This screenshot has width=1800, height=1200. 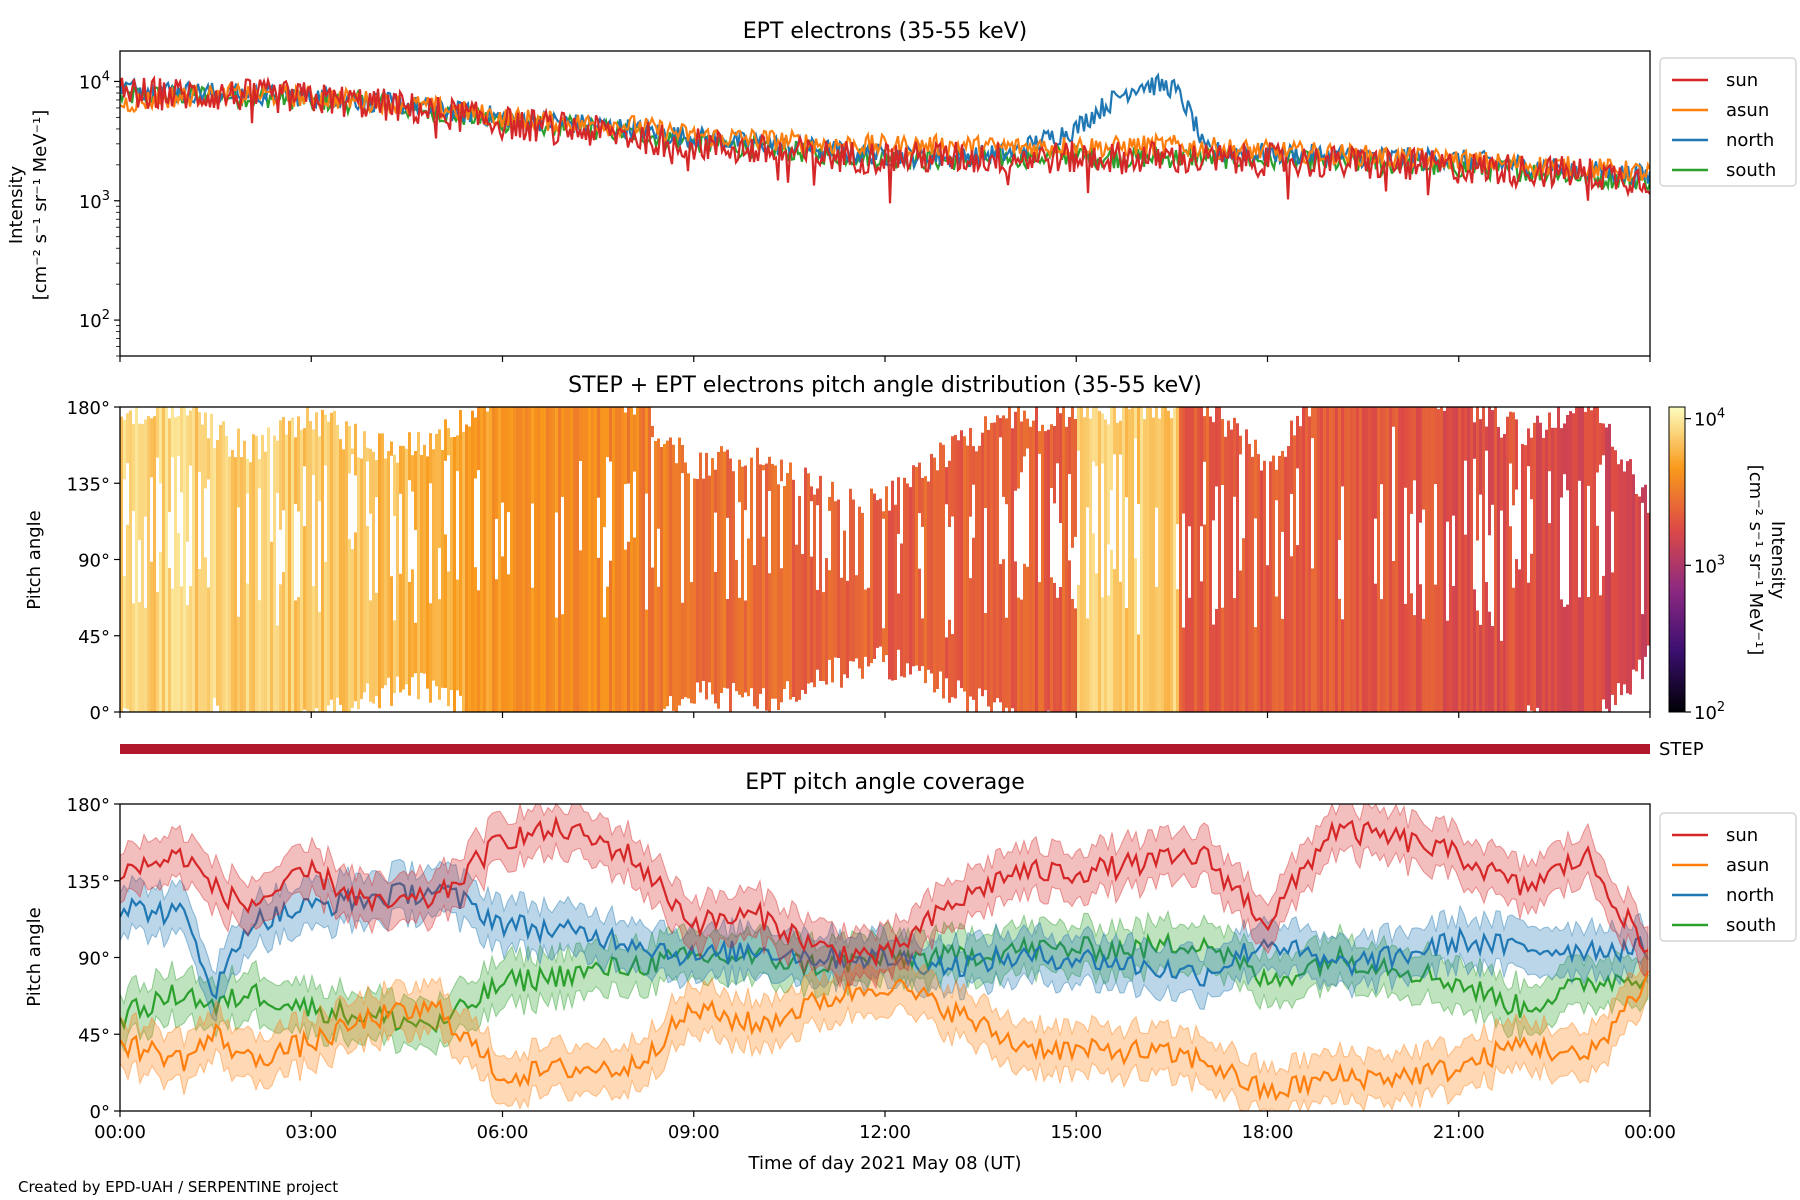 I want to click on x-tick-label: 18:00, so click(x=1268, y=1132).